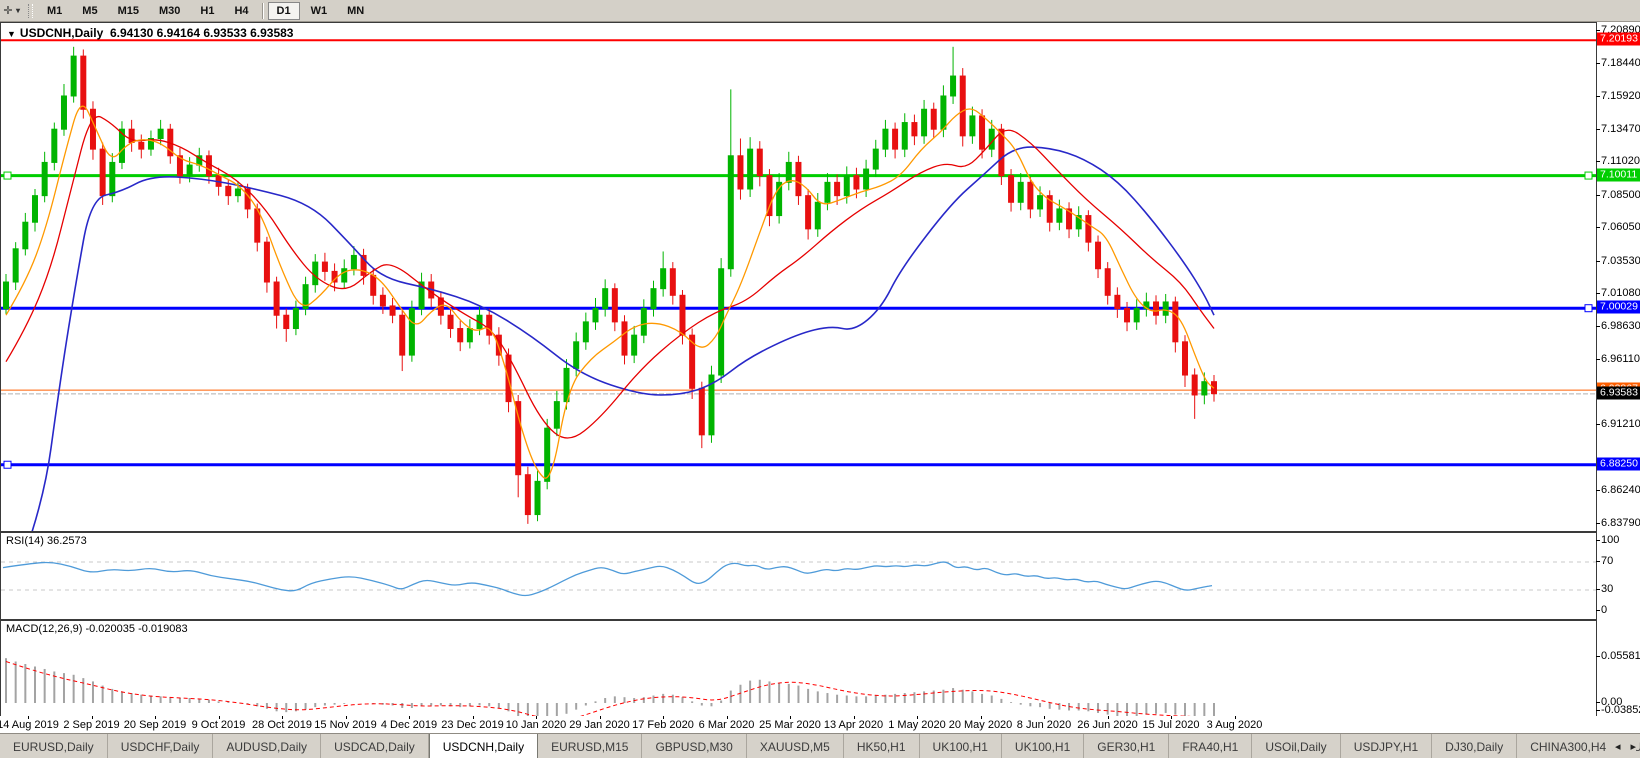 The image size is (1640, 758). What do you see at coordinates (18, 10) in the screenshot?
I see `dropdown-caret-icon: ▾` at bounding box center [18, 10].